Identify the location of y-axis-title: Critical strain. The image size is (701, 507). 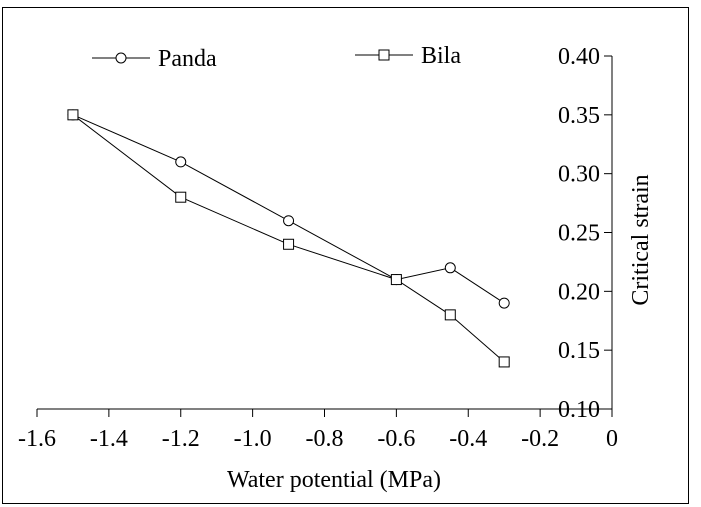
(641, 239).